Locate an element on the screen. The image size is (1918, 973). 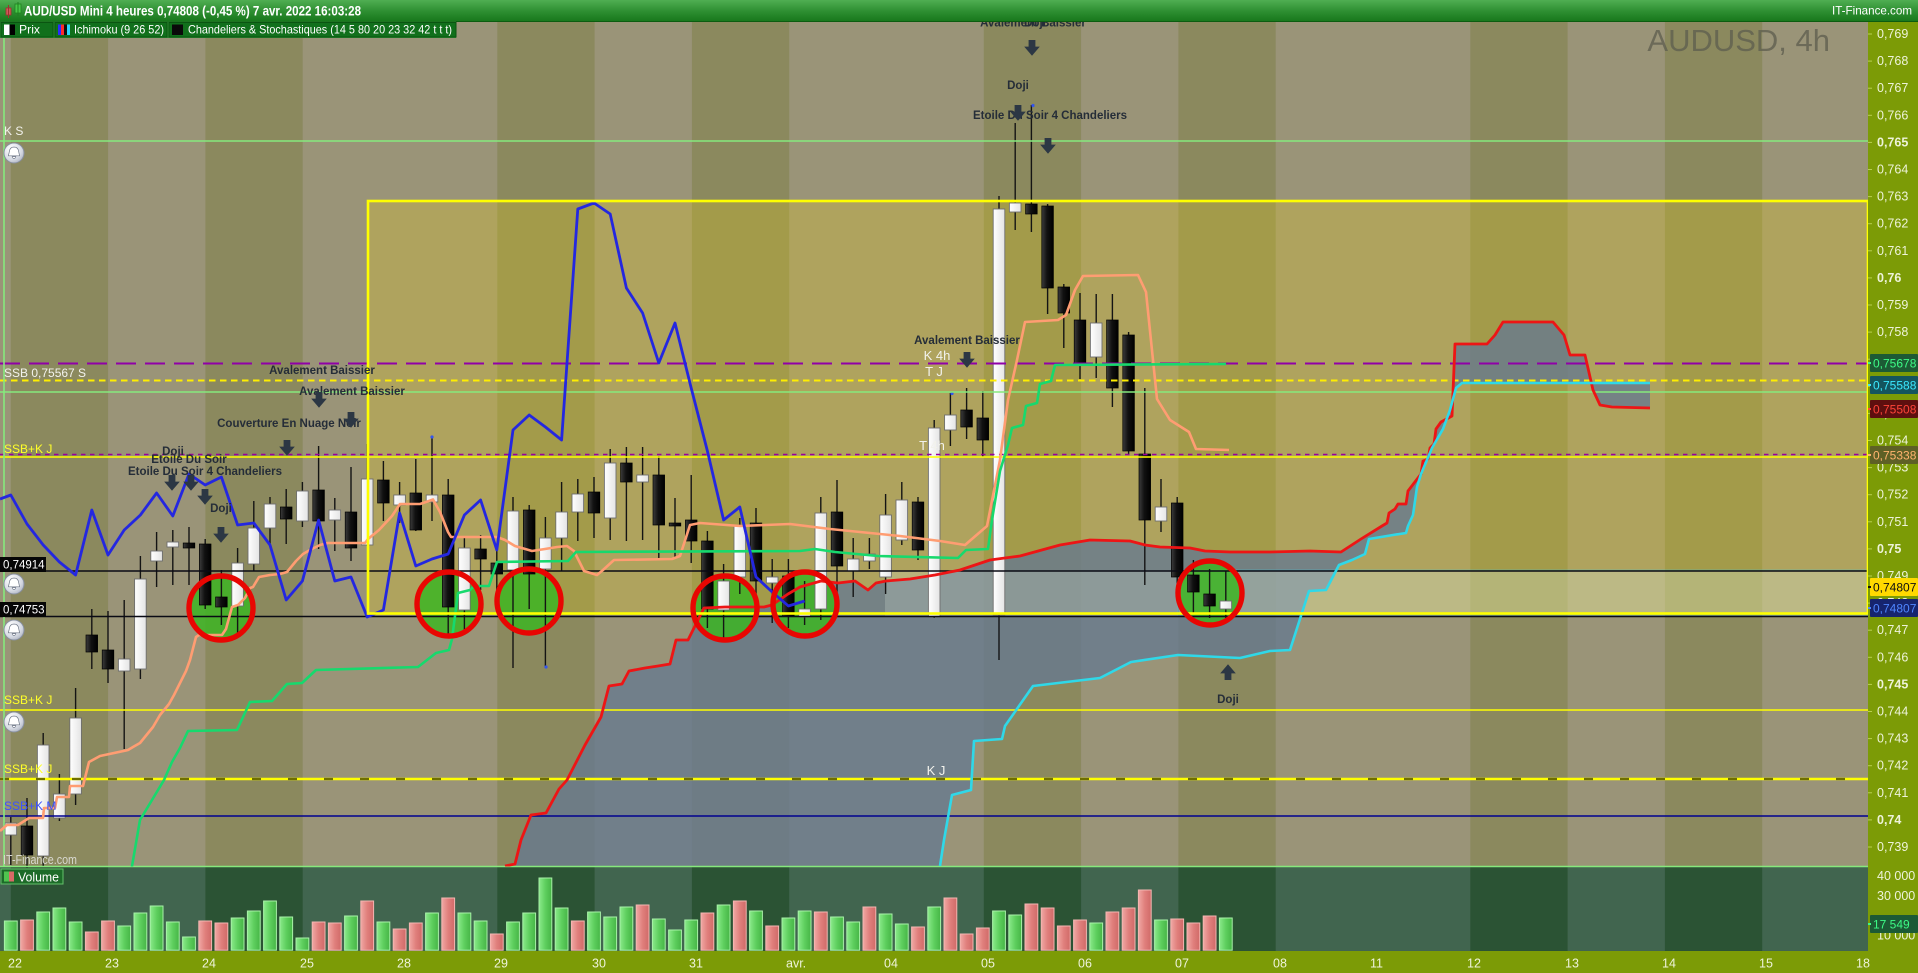
svg-text: 28 is located at coordinates (404, 964).